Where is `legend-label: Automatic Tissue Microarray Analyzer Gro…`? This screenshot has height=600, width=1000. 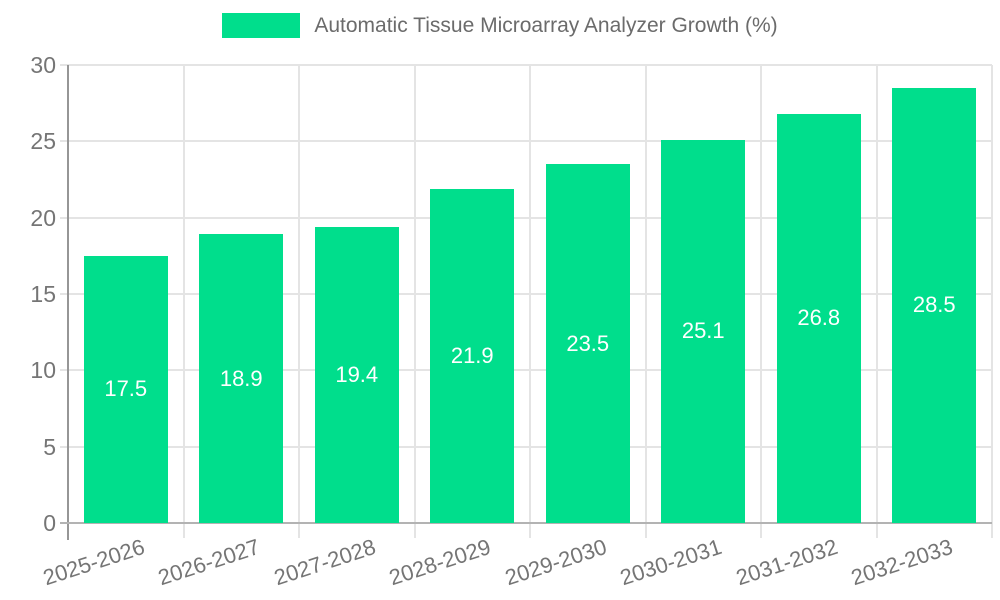
legend-label: Automatic Tissue Microarray Analyzer Gro… is located at coordinates (546, 25).